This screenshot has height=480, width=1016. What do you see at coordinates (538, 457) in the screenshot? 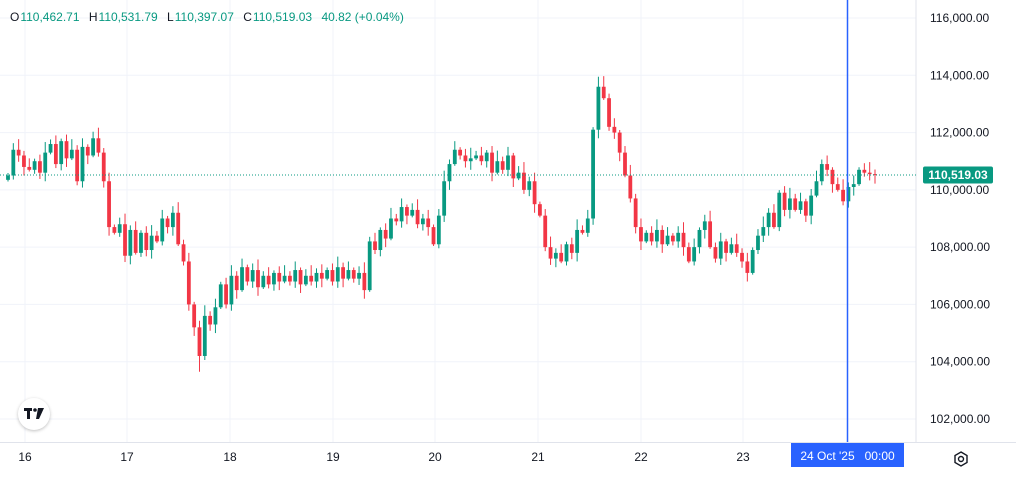
I see `time-tick-label: 21` at bounding box center [538, 457].